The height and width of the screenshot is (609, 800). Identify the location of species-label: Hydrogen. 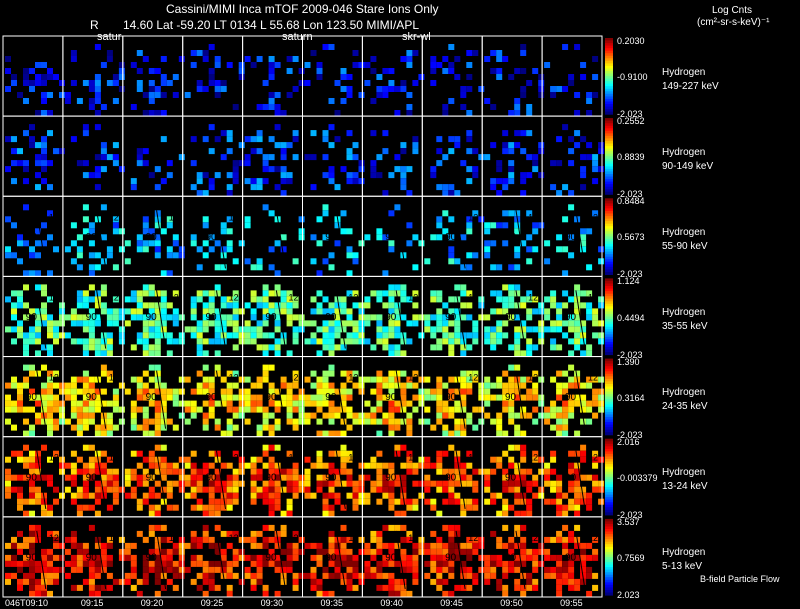
(684, 232).